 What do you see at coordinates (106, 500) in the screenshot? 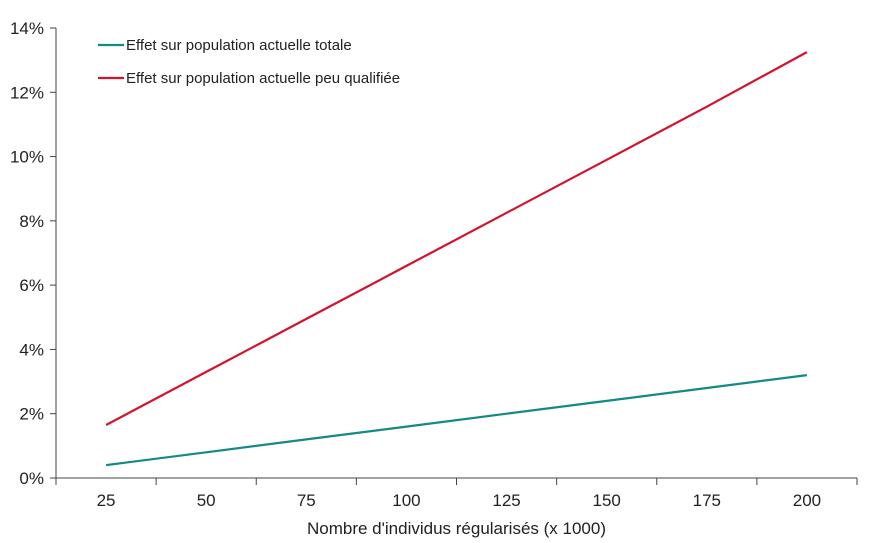
I see `x-tick-label: 25` at bounding box center [106, 500].